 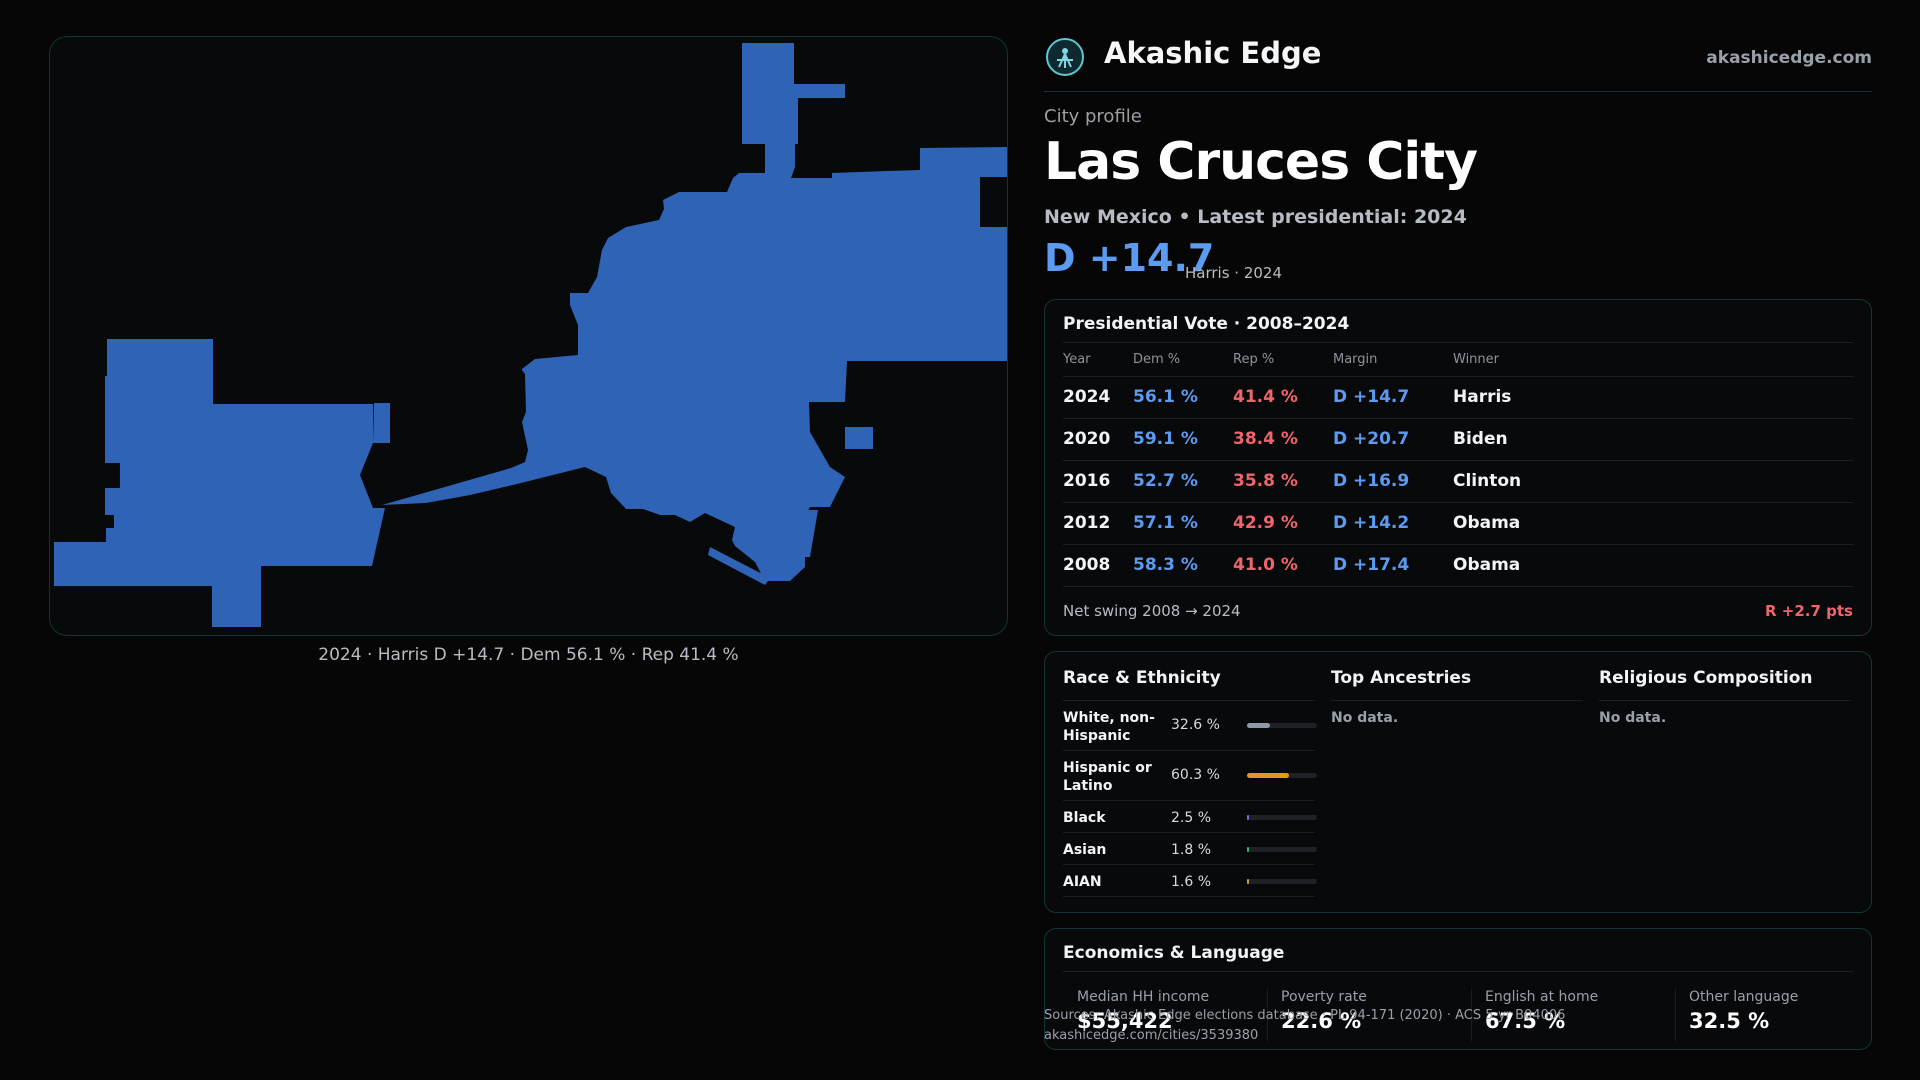 What do you see at coordinates (1098, 481) in the screenshot?
I see `year-cell: 2016` at bounding box center [1098, 481].